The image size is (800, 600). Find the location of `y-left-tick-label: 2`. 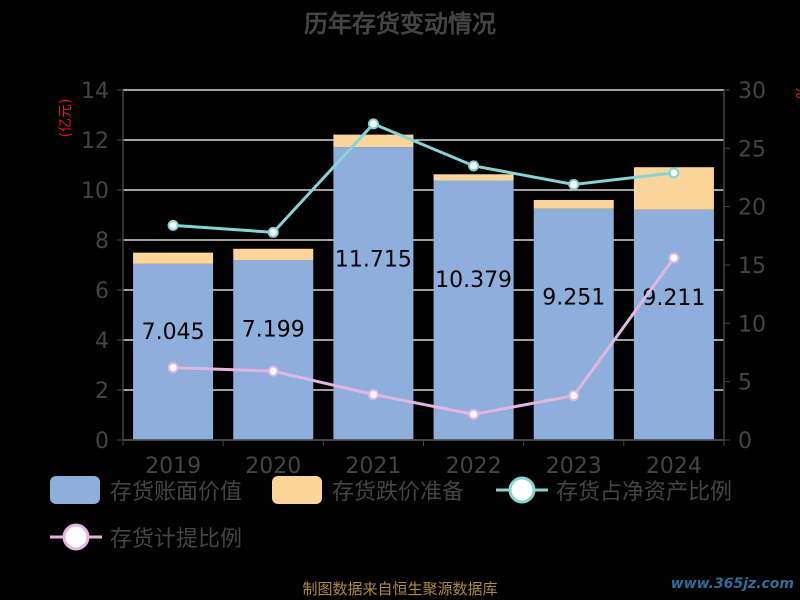

y-left-tick-label: 2 is located at coordinates (102, 391).